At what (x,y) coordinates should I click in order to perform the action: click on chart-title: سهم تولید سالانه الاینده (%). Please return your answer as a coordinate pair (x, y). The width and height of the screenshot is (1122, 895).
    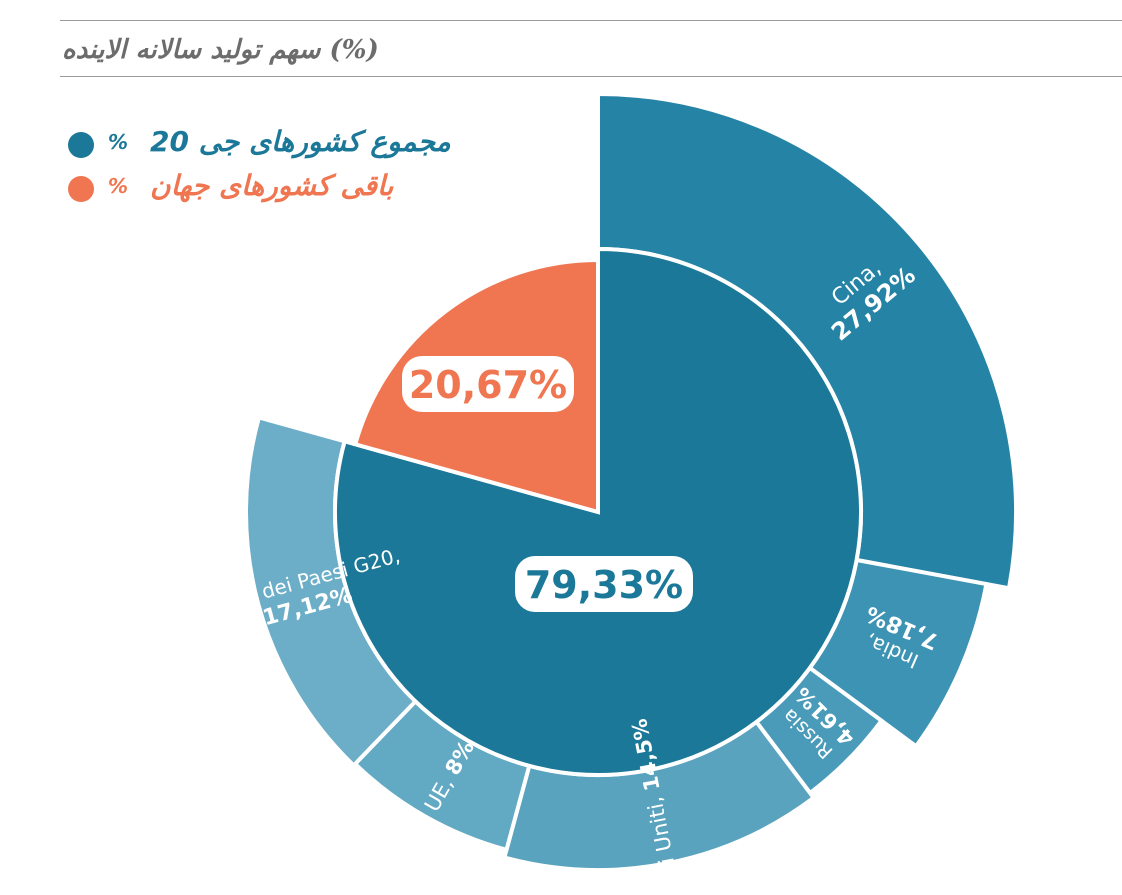
    Looking at the image, I should click on (220, 50).